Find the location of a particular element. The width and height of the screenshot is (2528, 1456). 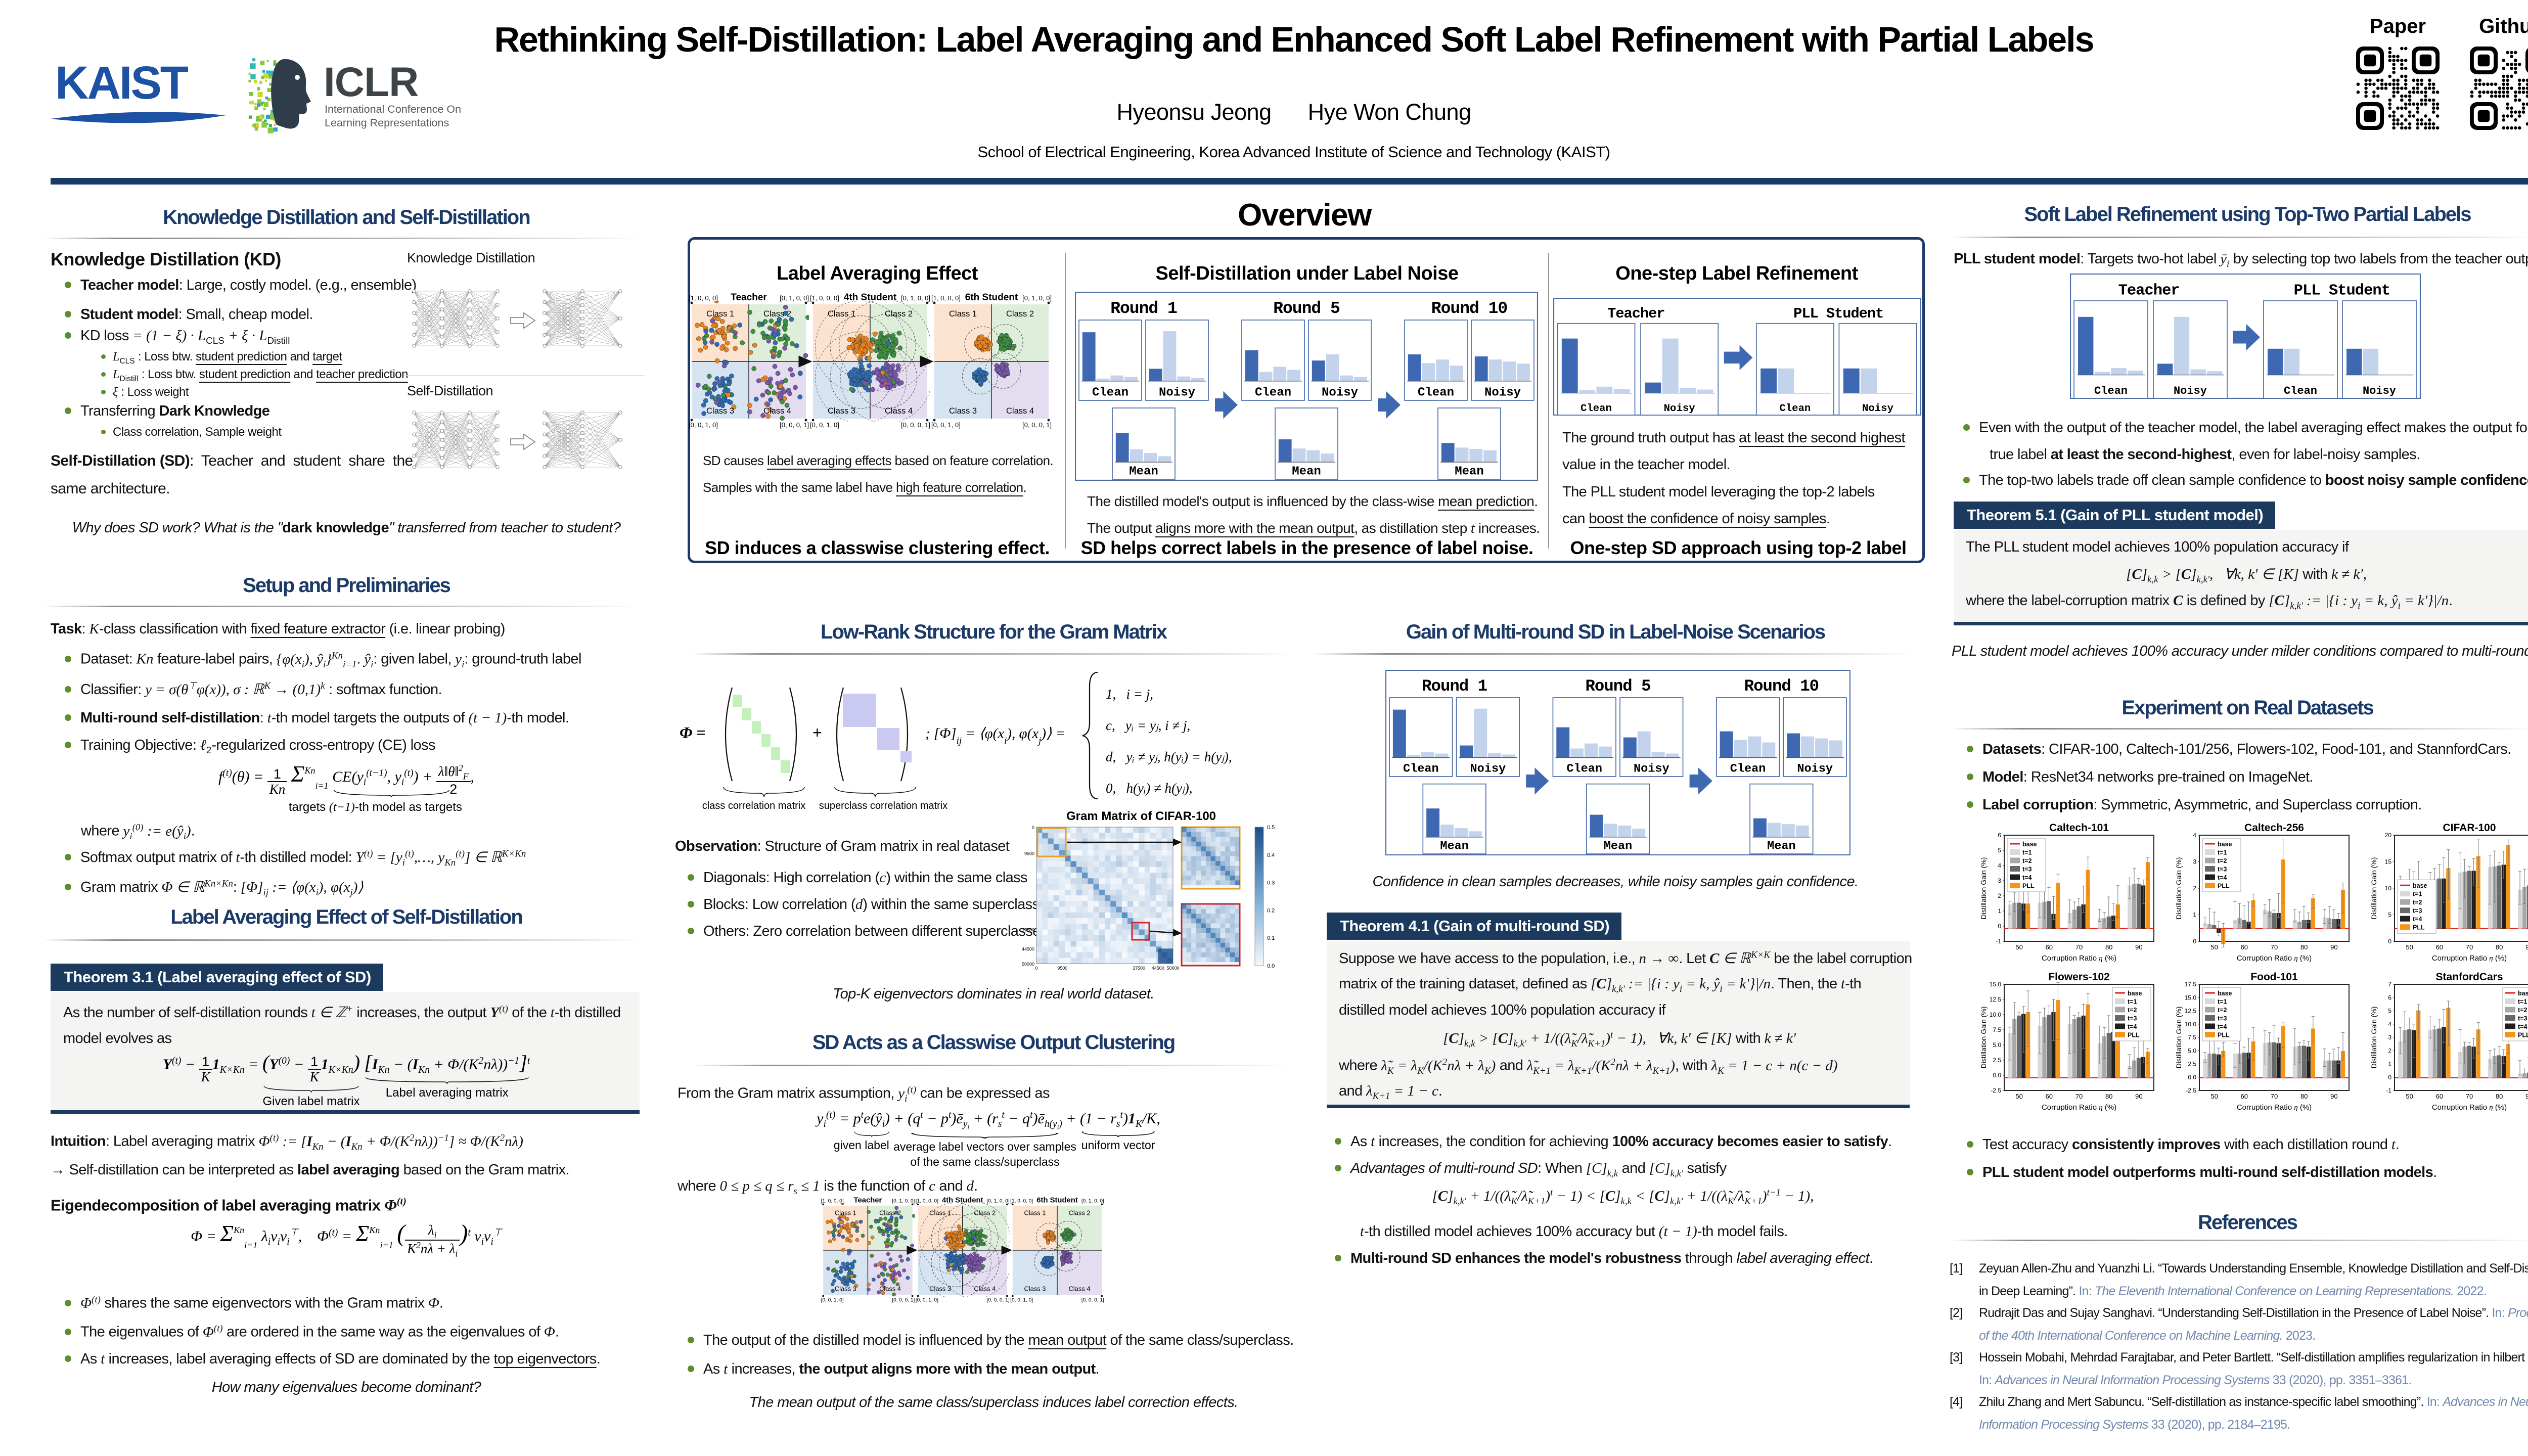

svg-text: 3 is located at coordinates (2390, 1037).